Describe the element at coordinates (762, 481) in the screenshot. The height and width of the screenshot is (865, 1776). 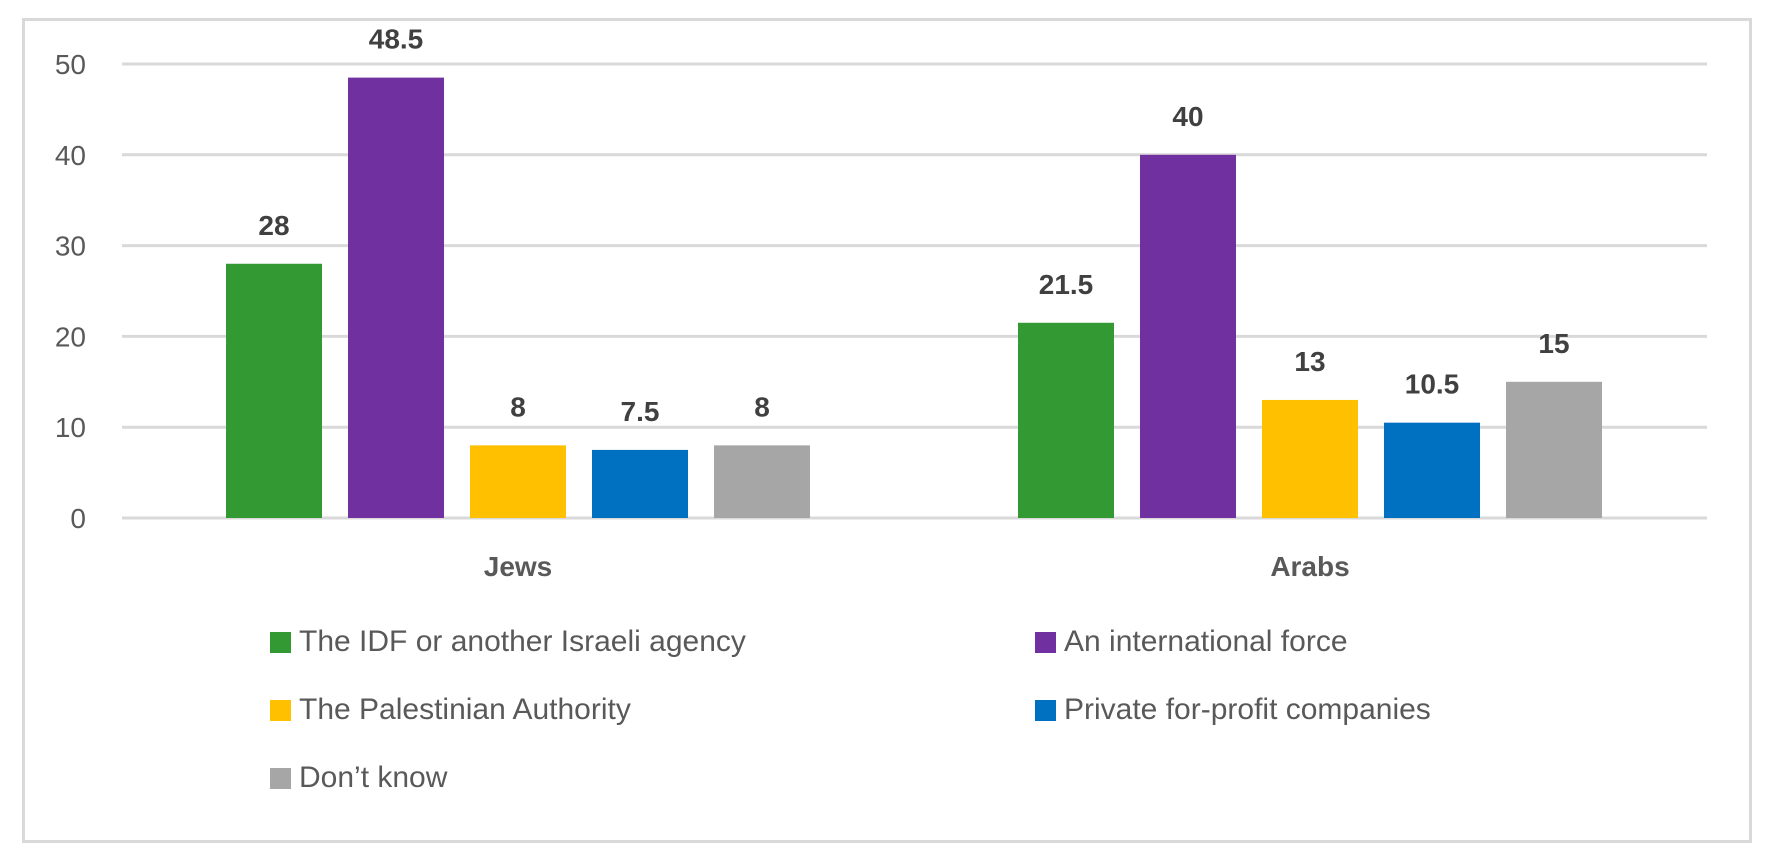
I see `bar-jews-don-t-know` at that location.